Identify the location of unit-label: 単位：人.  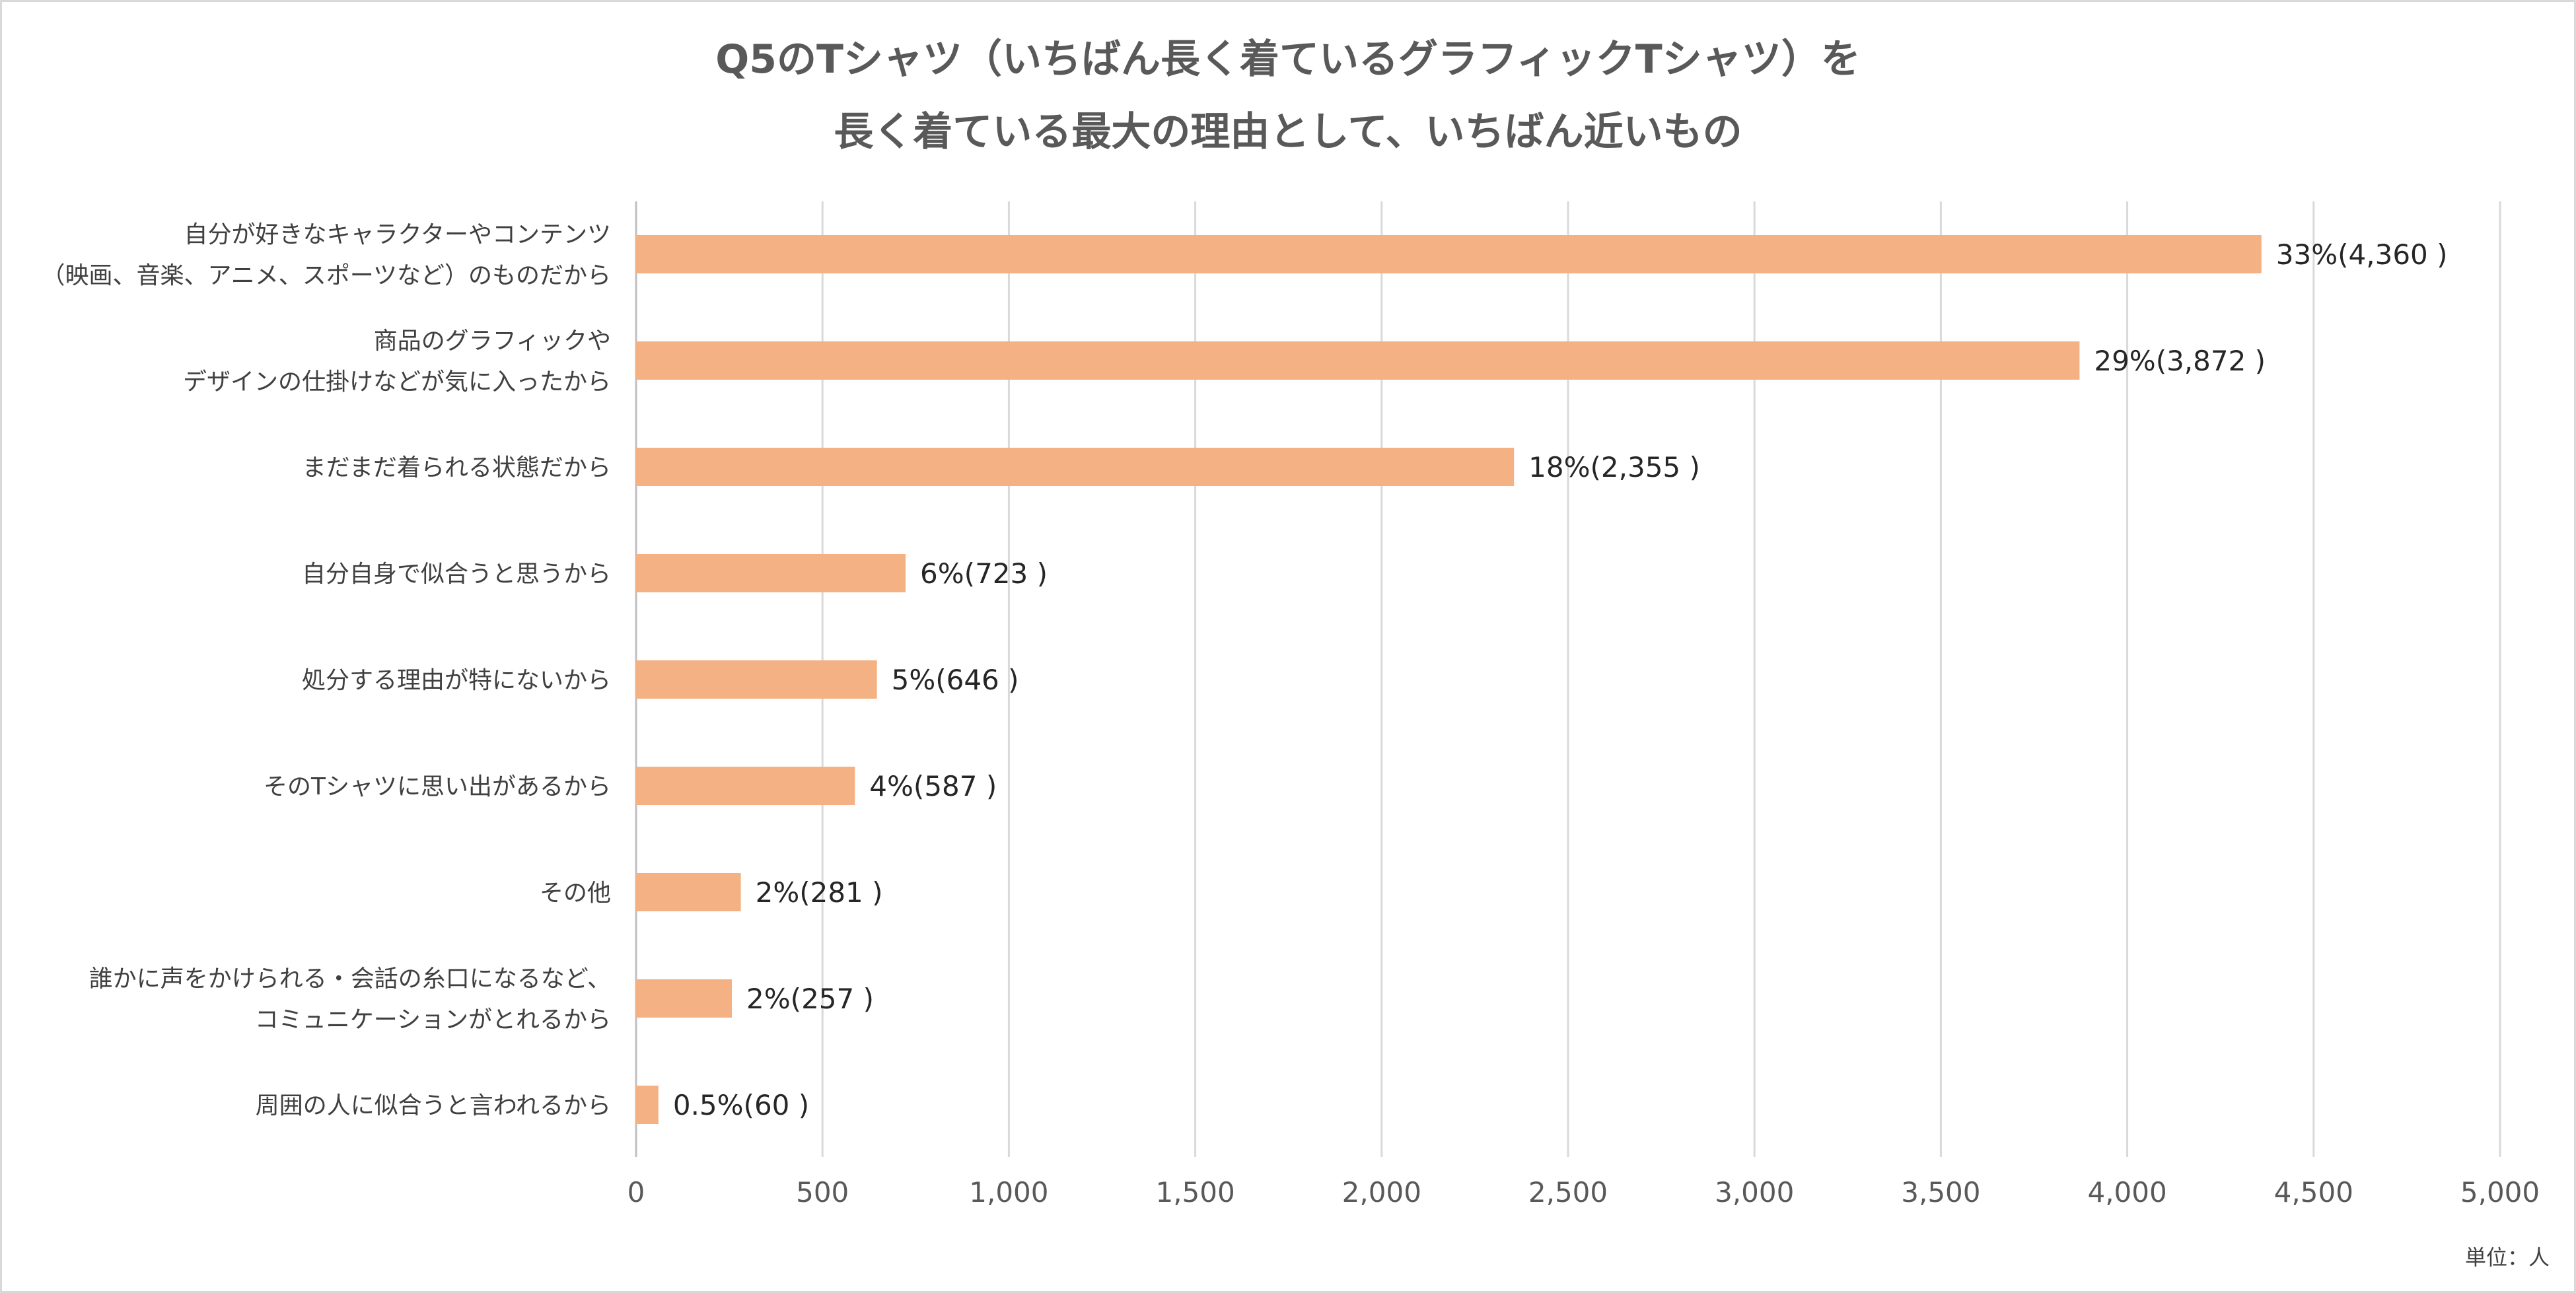
(2507, 1257).